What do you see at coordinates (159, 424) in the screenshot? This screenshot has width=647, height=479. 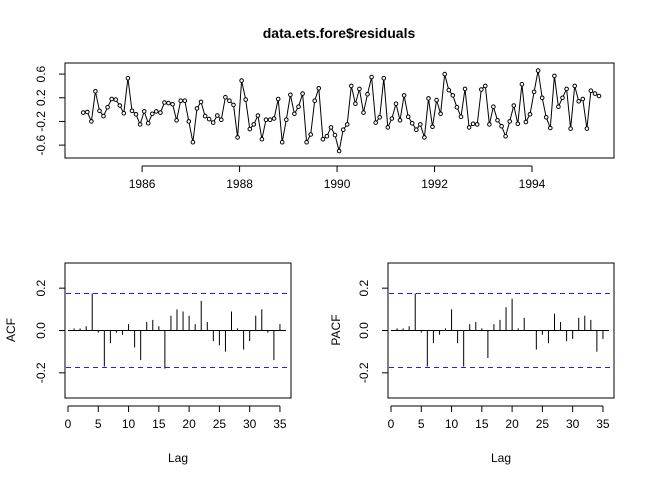 I see `x-tick-label: 15` at bounding box center [159, 424].